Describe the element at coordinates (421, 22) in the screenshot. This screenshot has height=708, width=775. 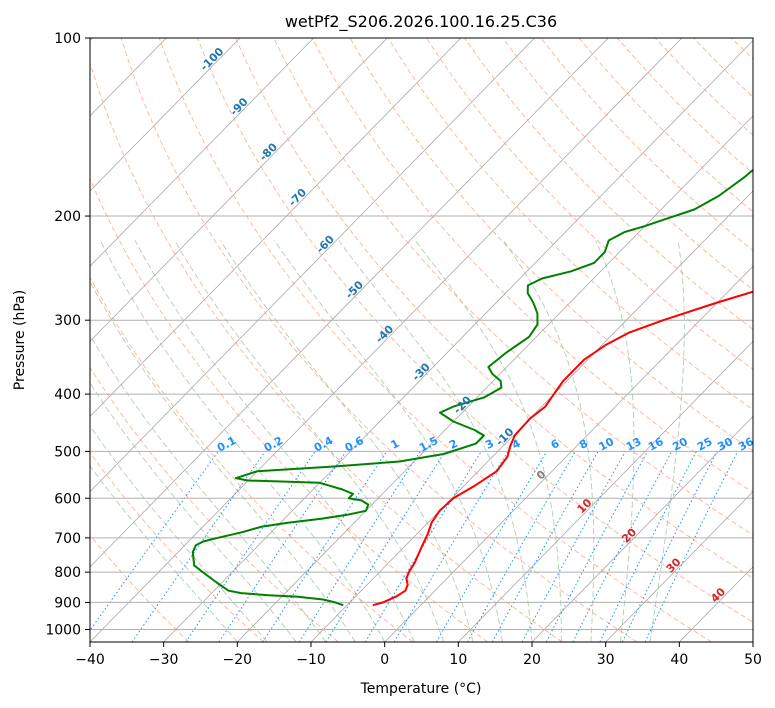
I see `chart-title: wetPf2_S206.2026.100.16.25.C36` at that location.